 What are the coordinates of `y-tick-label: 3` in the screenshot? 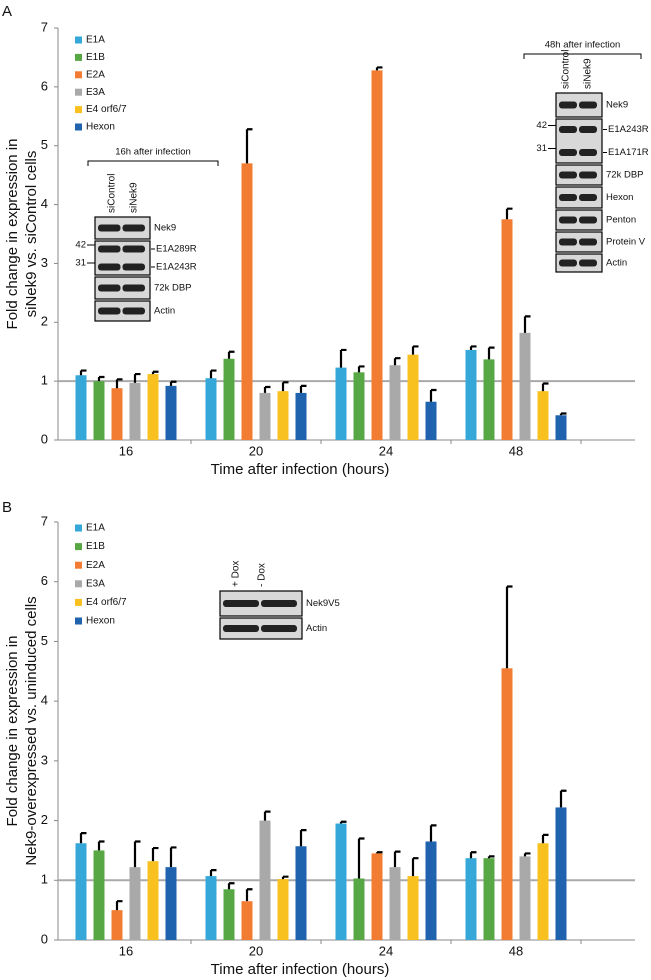 It's located at (44, 759).